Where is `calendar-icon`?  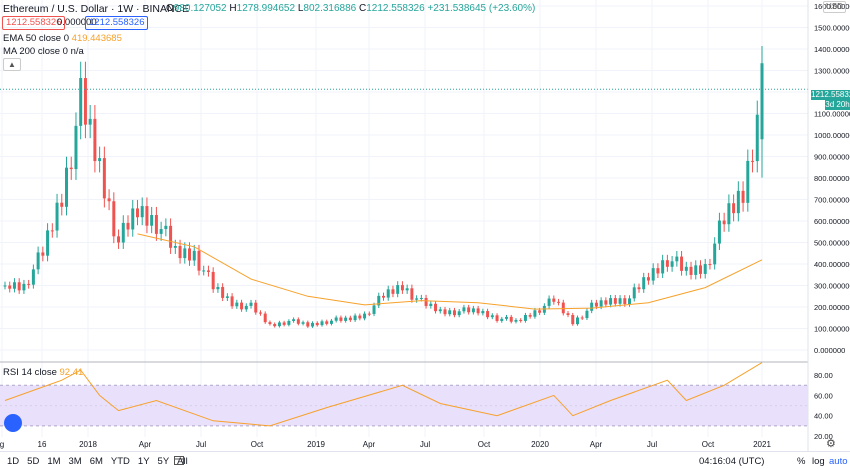 calendar-icon is located at coordinates (179, 460).